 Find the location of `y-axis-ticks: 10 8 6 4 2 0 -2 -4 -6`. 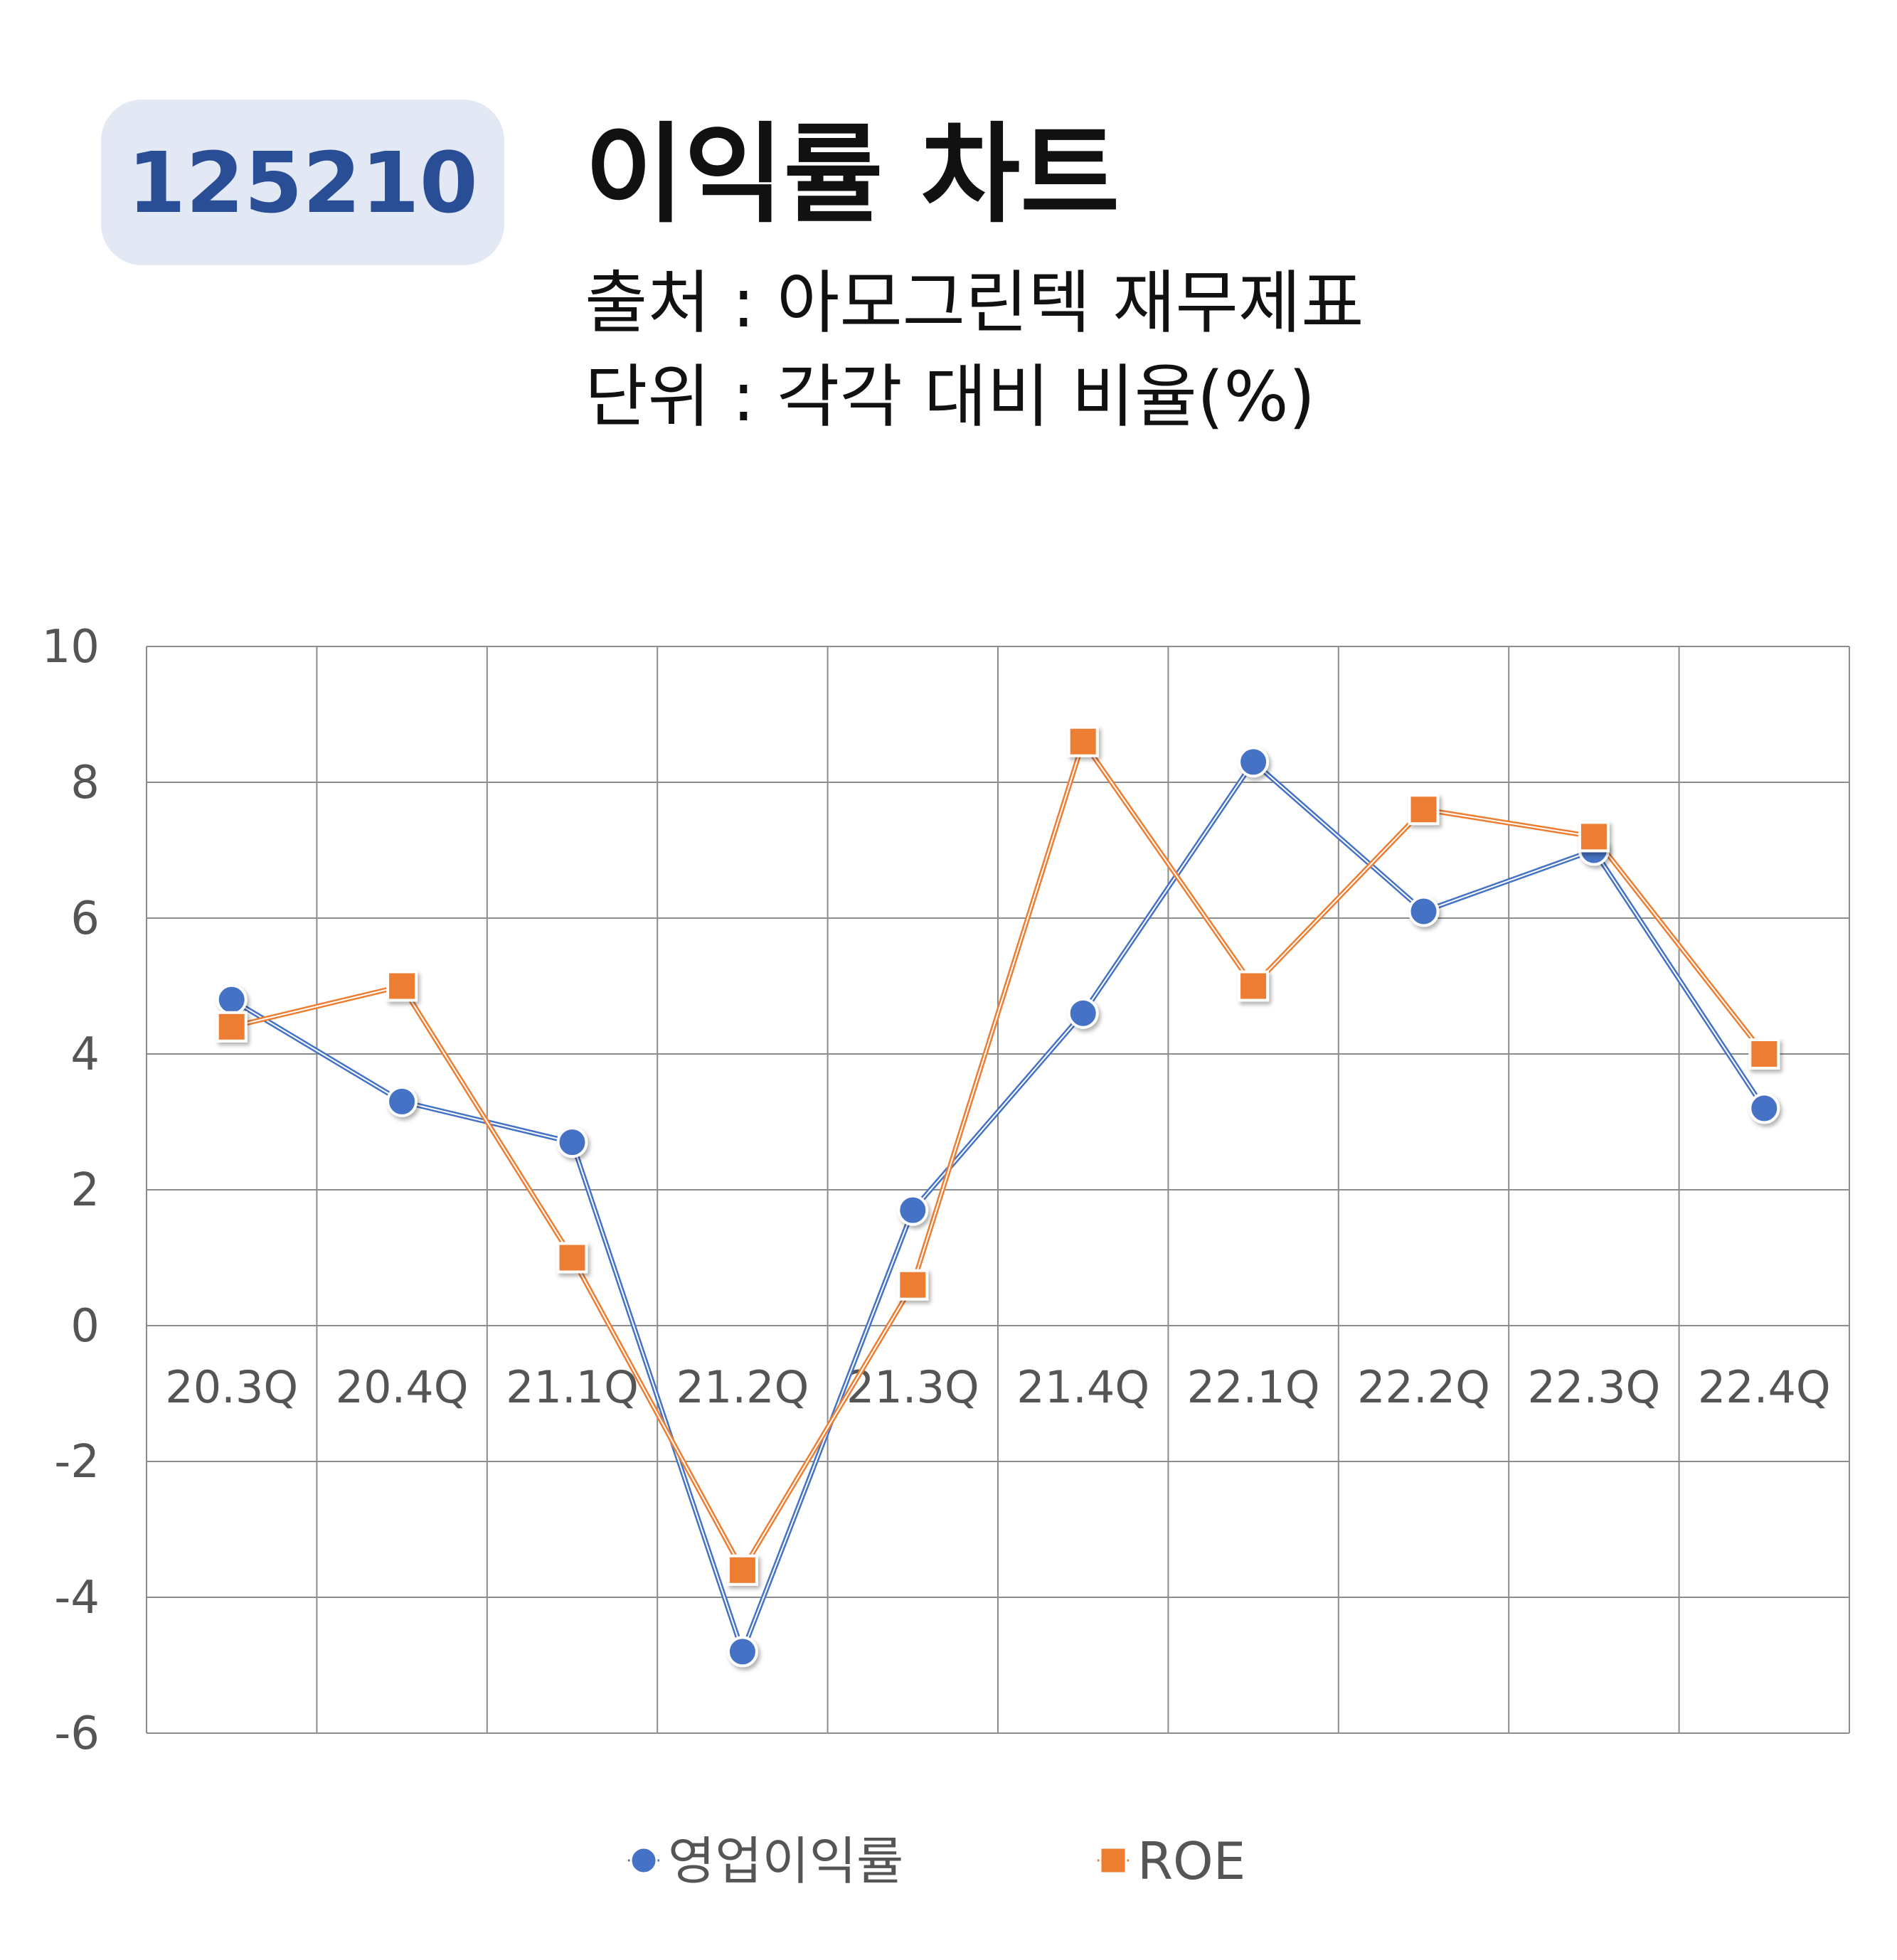

y-axis-ticks: 10 8 6 4 2 0 -2 -4 -6 is located at coordinates (71, 1190).